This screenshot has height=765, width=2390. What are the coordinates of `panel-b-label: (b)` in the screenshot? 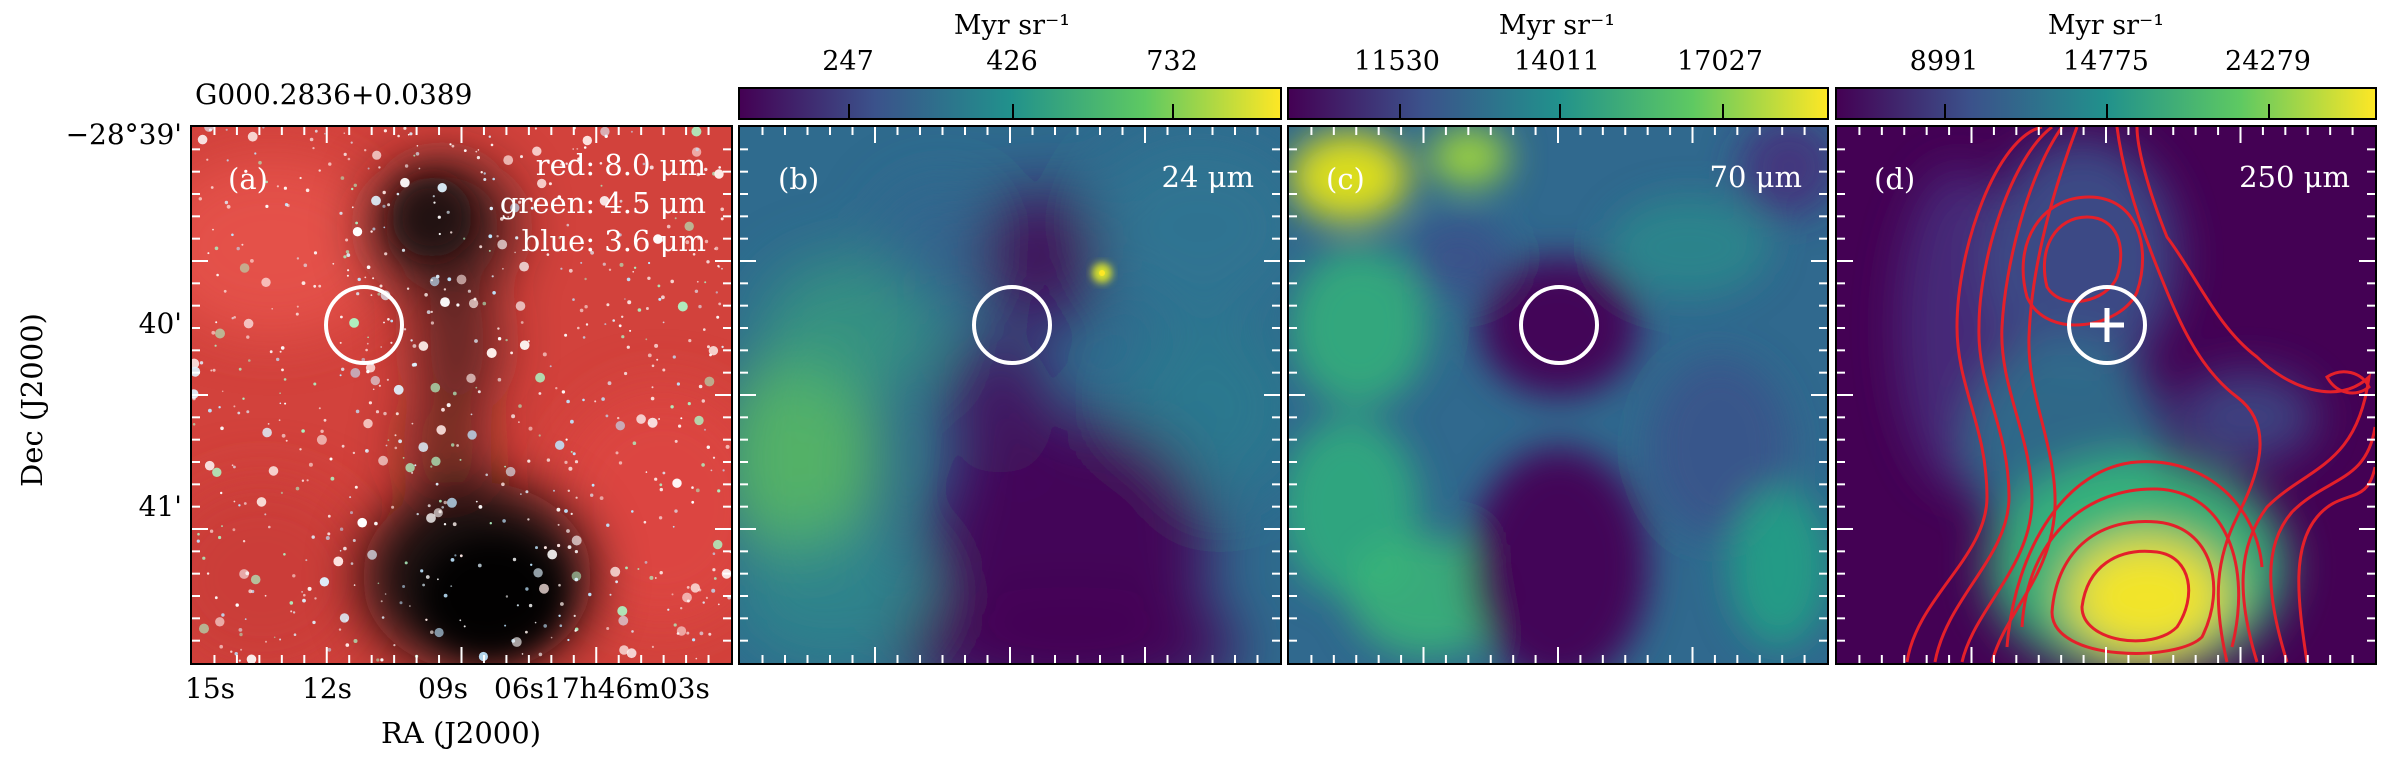 It's located at (799, 179).